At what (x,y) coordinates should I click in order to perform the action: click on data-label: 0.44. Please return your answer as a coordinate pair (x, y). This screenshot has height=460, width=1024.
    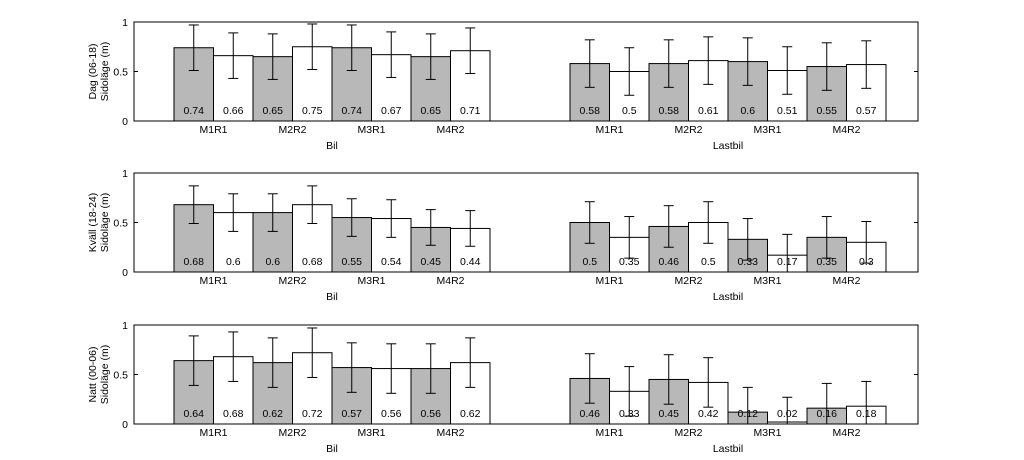
    Looking at the image, I should click on (470, 262).